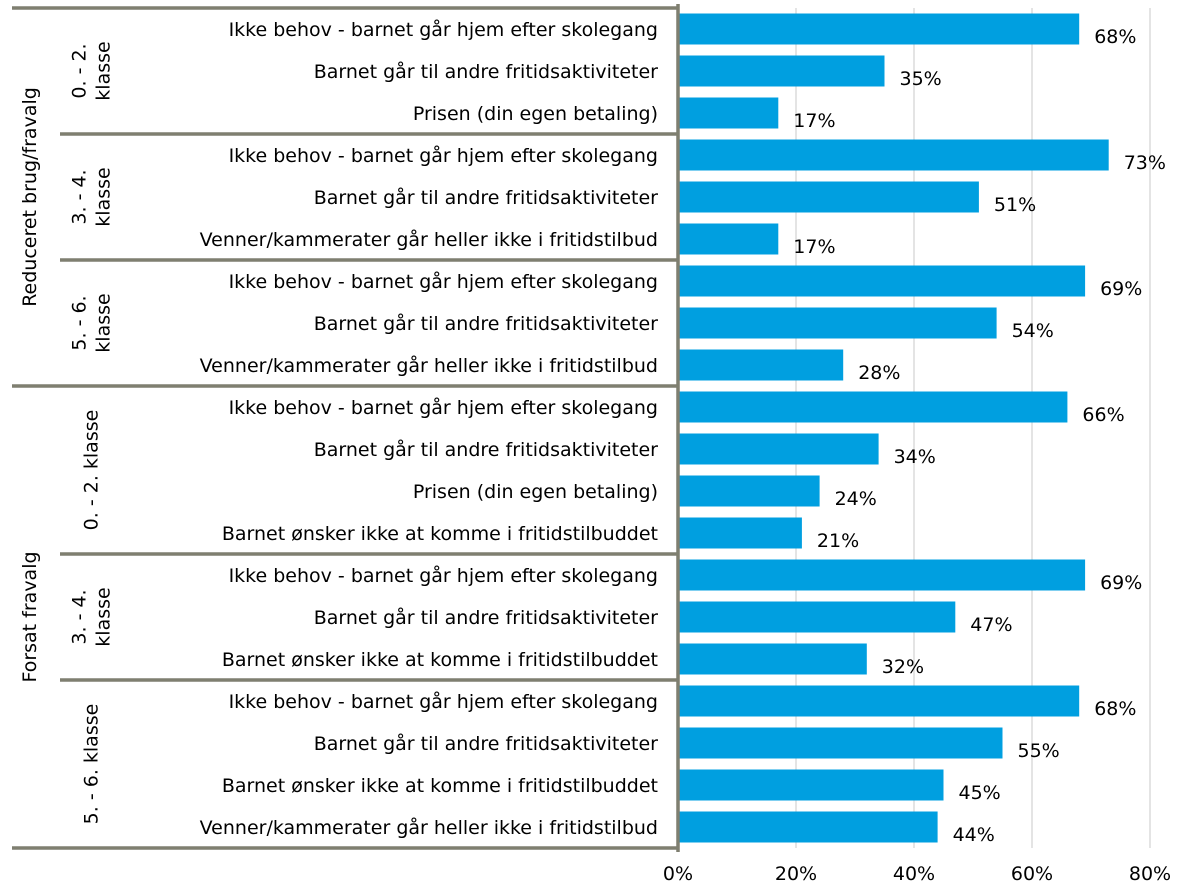  Describe the element at coordinates (1015, 205) in the screenshot. I see `data-label: 51%` at that location.